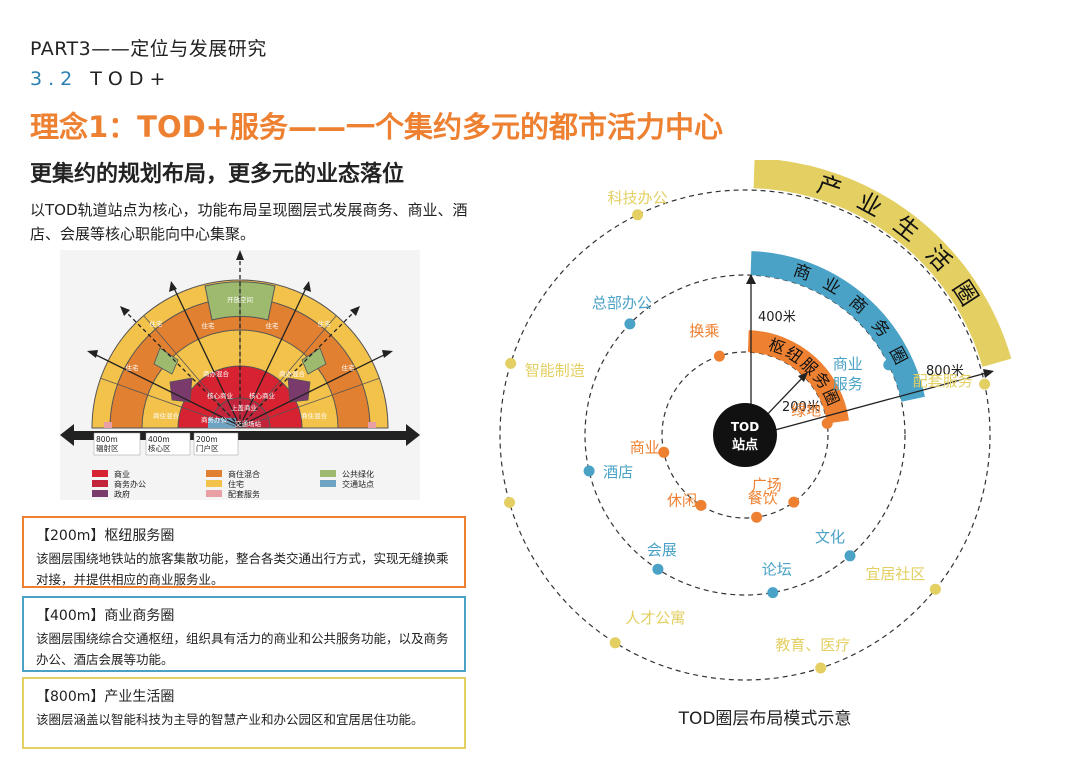 This screenshot has width=1080, height=768. What do you see at coordinates (767, 485) in the screenshot?
I see `inner-ring-label: 广场` at bounding box center [767, 485].